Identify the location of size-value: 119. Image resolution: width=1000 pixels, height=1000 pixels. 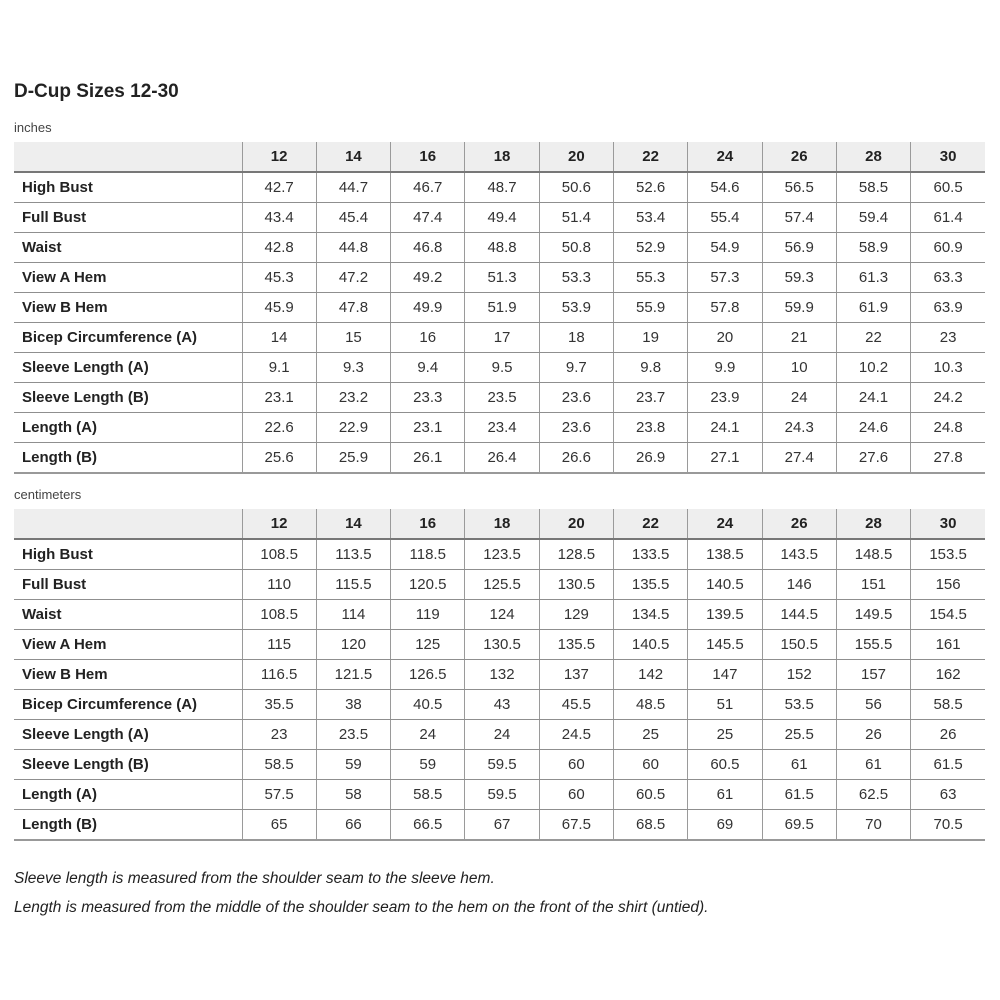
(428, 614).